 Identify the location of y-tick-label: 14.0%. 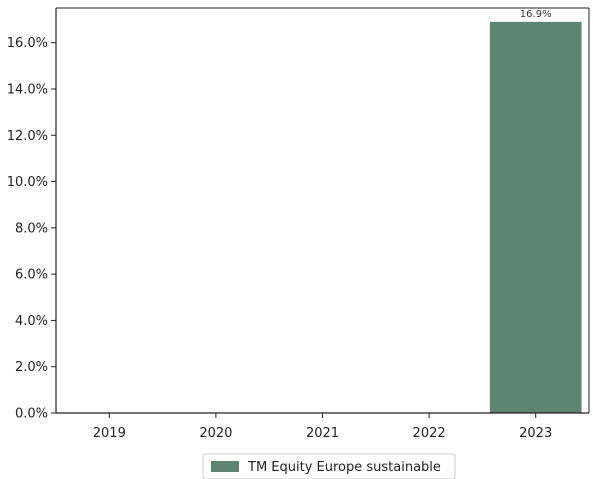
(27, 90).